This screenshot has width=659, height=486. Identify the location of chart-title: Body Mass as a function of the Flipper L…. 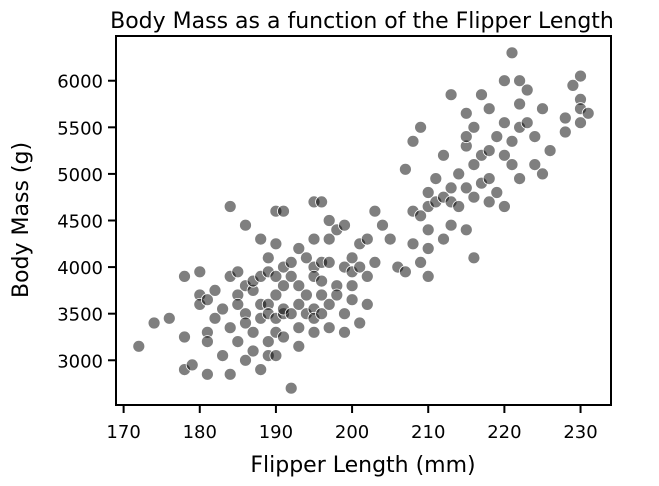
(362, 21).